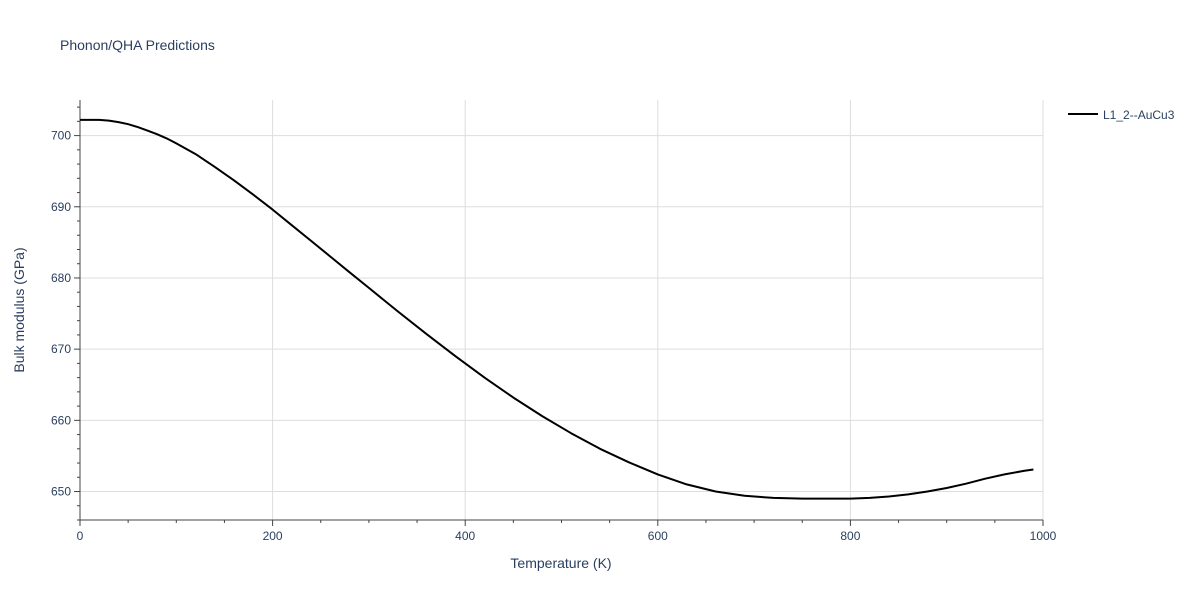 This screenshot has width=1200, height=600. Describe the element at coordinates (273, 536) in the screenshot. I see `x-tick-label: 200` at that location.